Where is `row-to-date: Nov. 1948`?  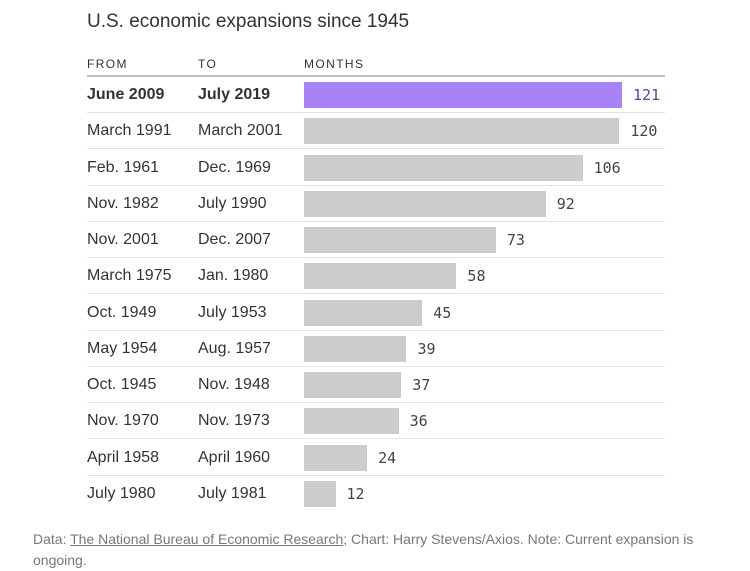 row-to-date: Nov. 1948 is located at coordinates (234, 384).